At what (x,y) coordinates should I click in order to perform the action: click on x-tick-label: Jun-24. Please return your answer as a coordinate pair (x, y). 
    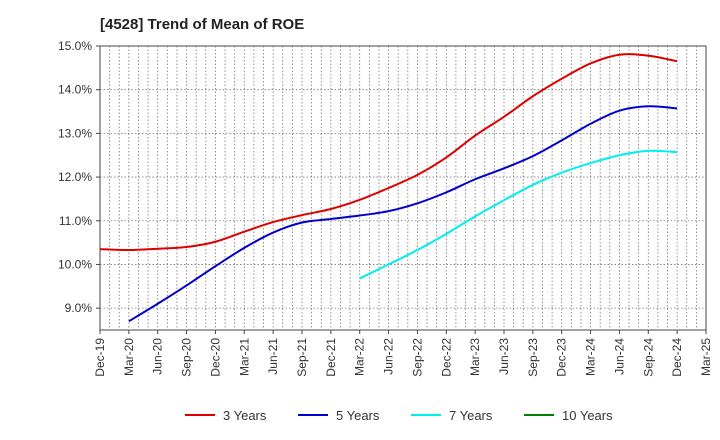
    Looking at the image, I should click on (619, 356).